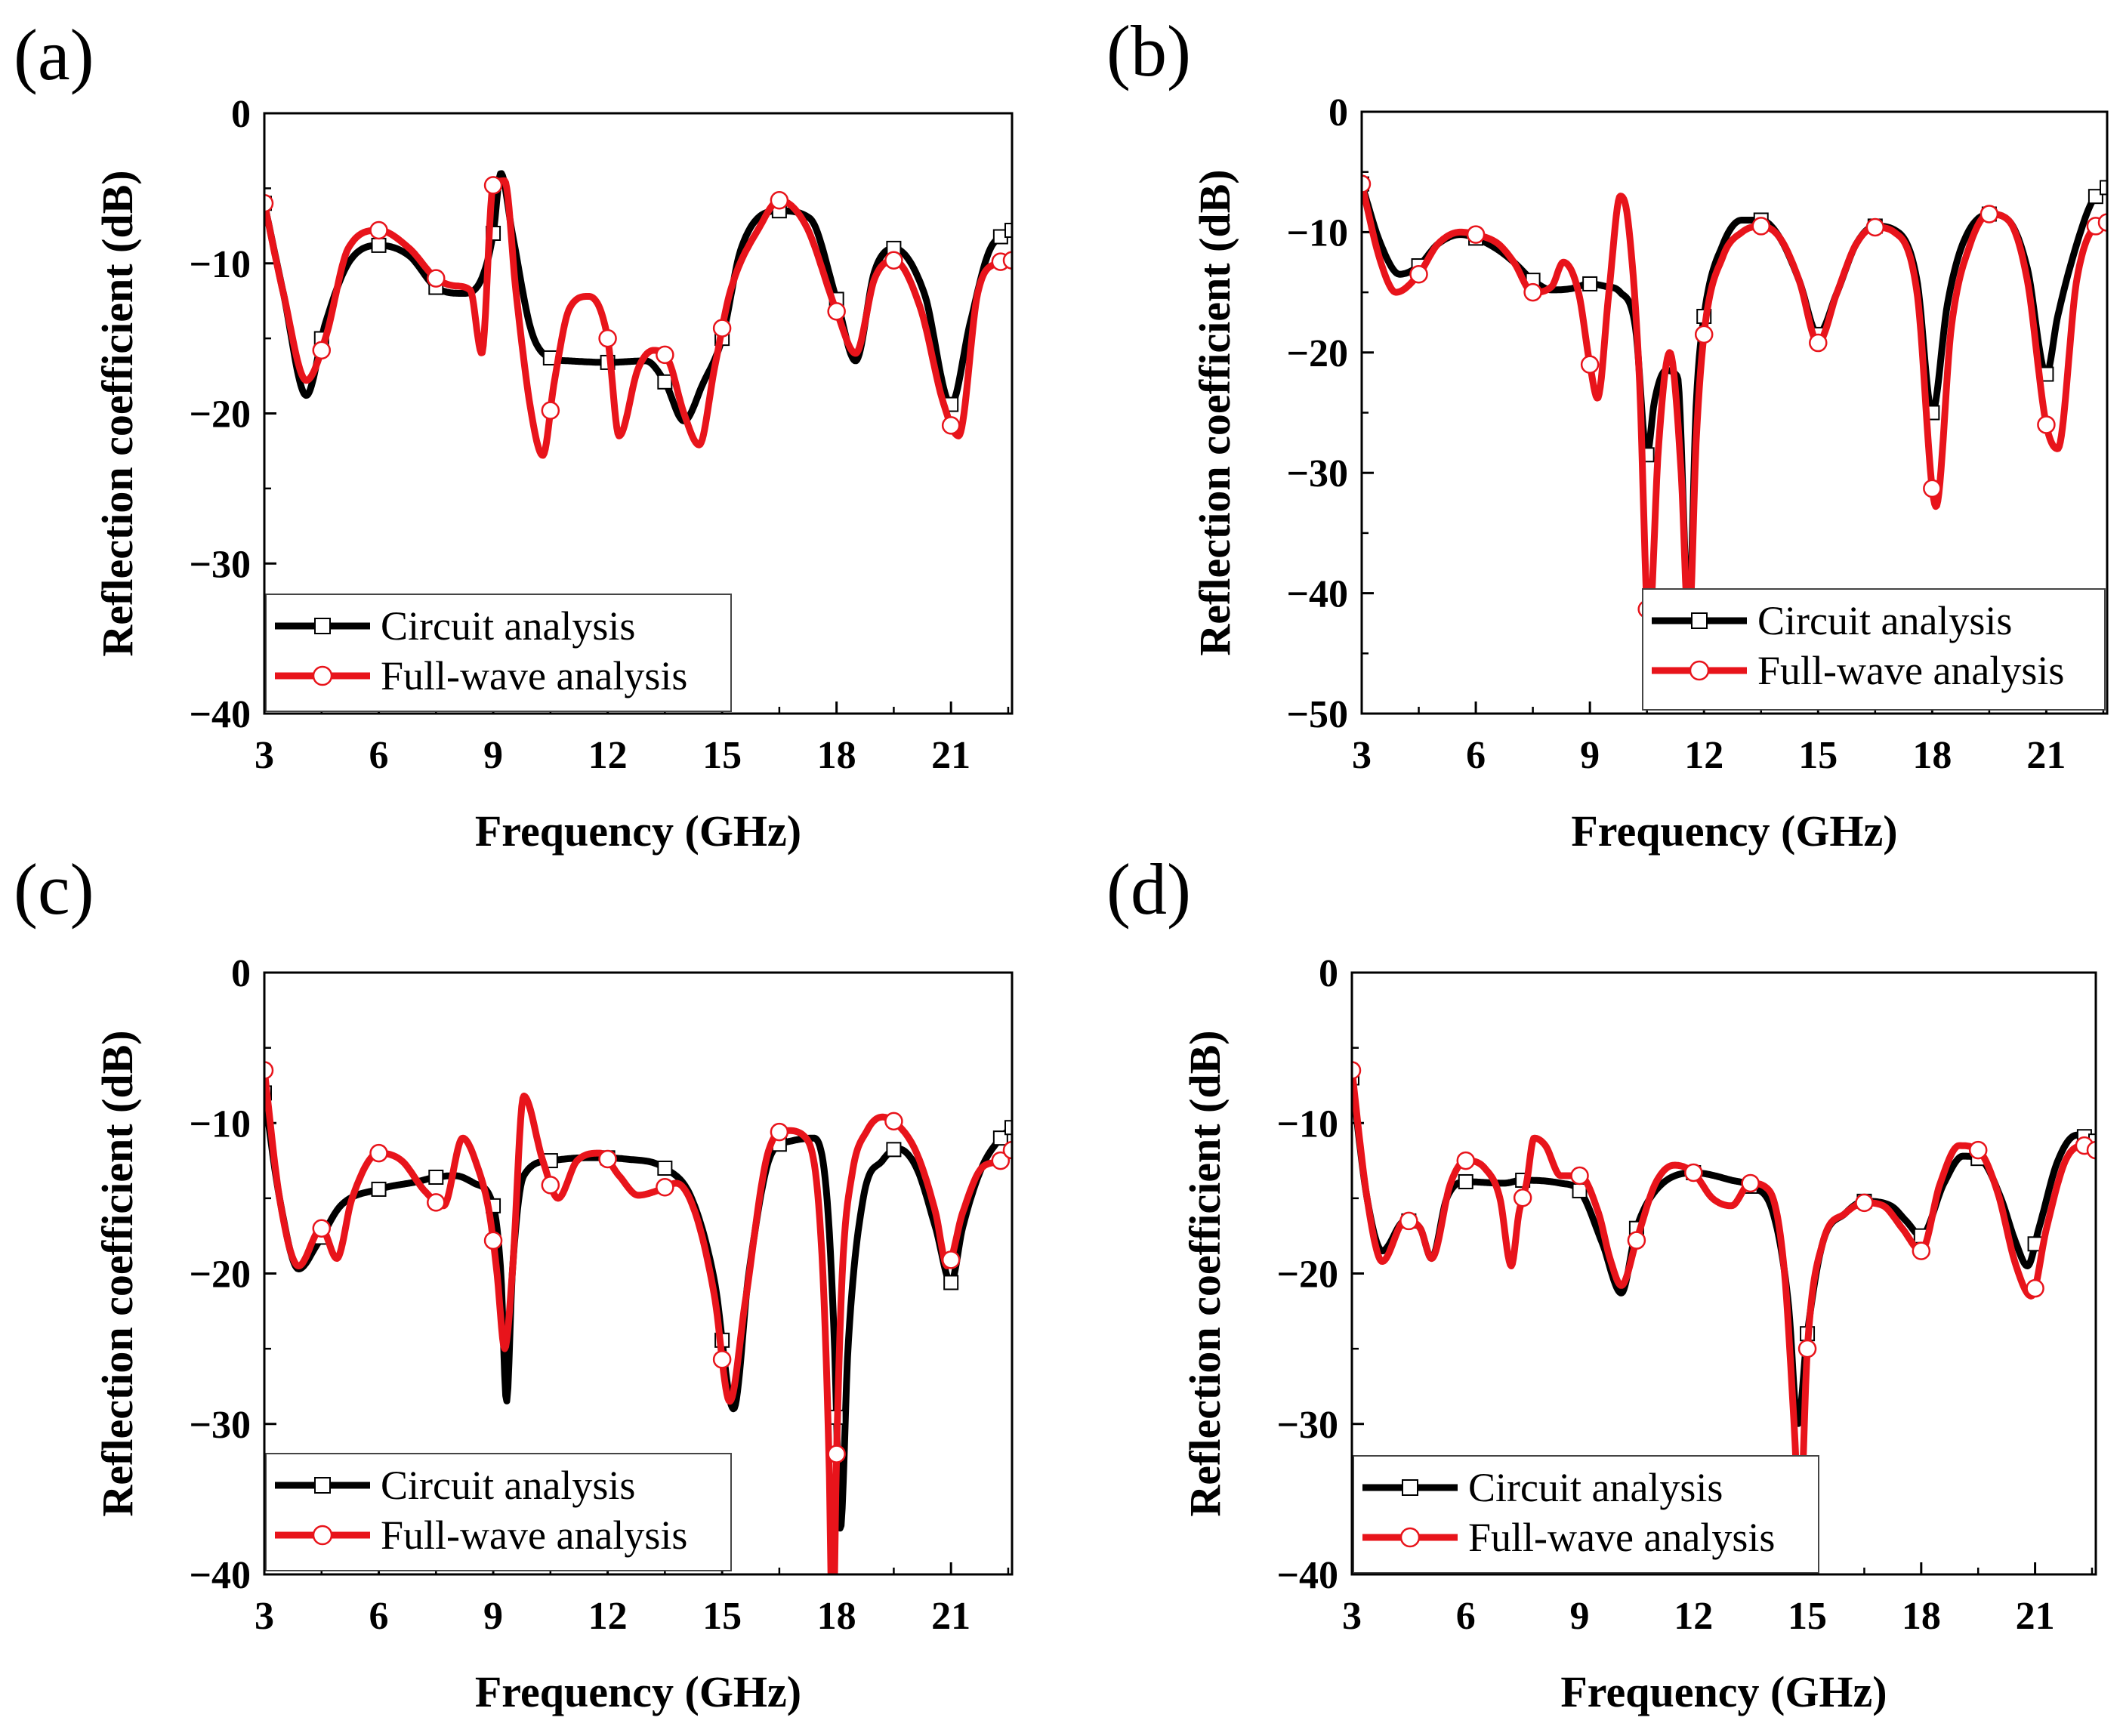 The height and width of the screenshot is (1736, 2123). I want to click on y-tick-label: −30, so click(220, 565).